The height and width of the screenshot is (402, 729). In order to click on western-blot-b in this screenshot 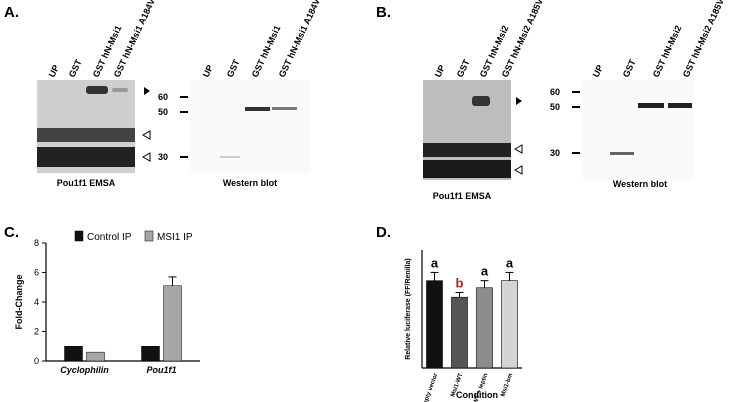, I will do `click(633, 130)`.